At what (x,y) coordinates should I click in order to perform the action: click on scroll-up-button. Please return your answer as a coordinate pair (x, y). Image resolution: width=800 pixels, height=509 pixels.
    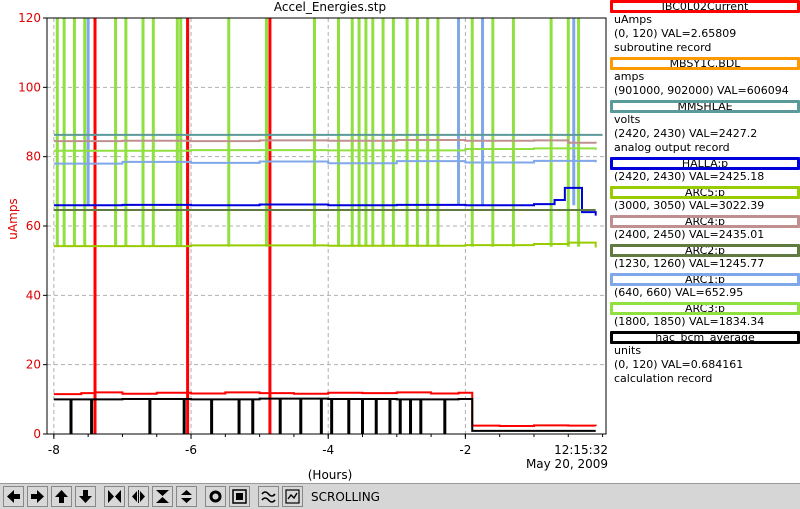
    Looking at the image, I should click on (61, 496).